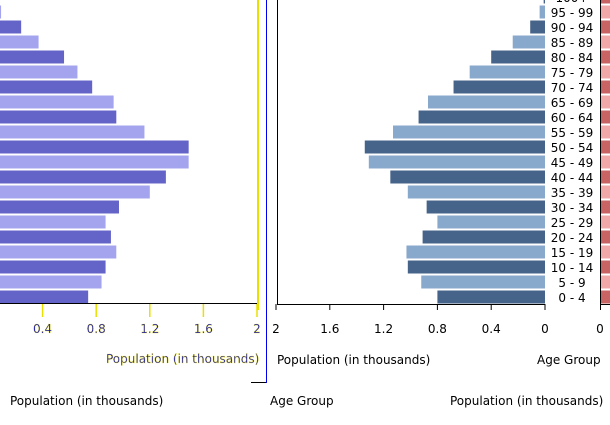 This screenshot has width=610, height=425. I want to click on age-group-label: 20 - 24, so click(572, 238).